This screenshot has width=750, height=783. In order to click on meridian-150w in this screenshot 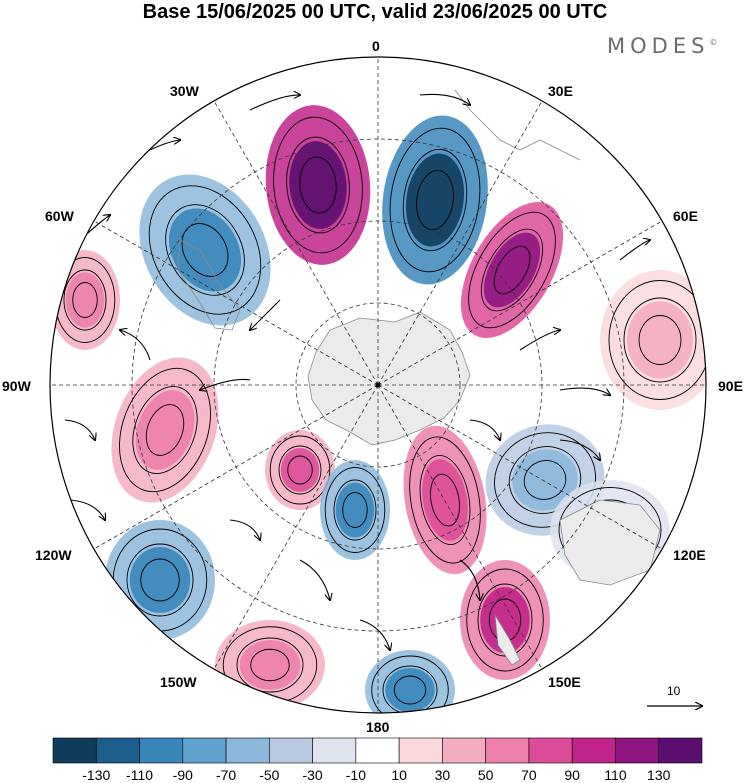, I will do `click(296, 527)`.